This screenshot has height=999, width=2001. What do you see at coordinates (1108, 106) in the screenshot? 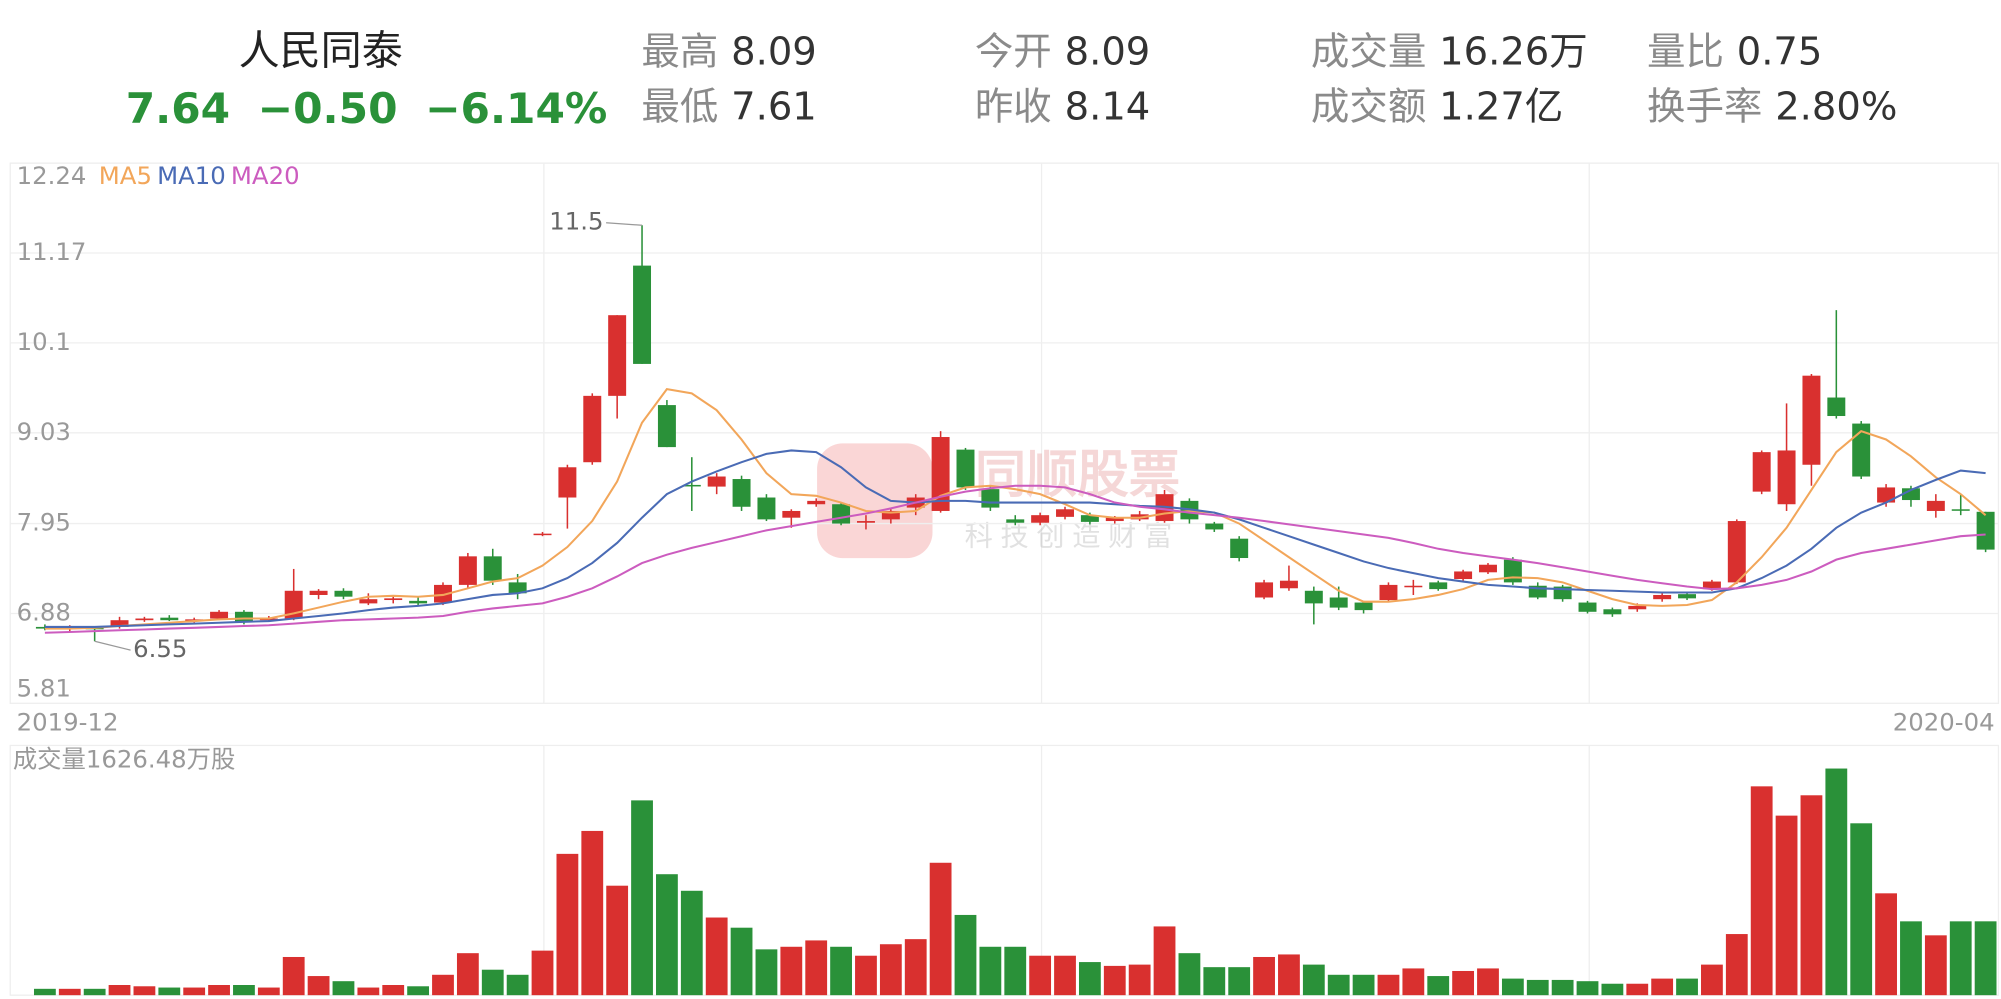
I see `stat-value: 8.14` at bounding box center [1108, 106].